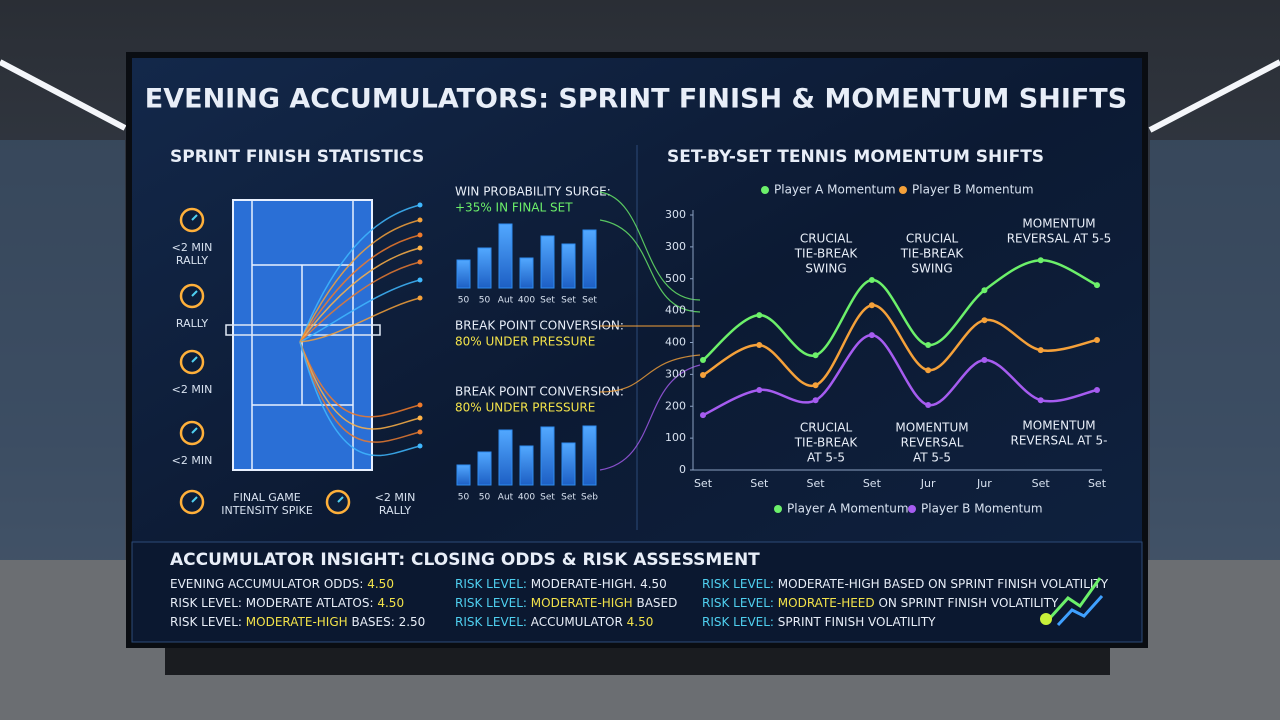 This screenshot has width=1280, height=720. Describe the element at coordinates (1059, 441) in the screenshot. I see `annotation: REVERSAL AT 5-` at that location.